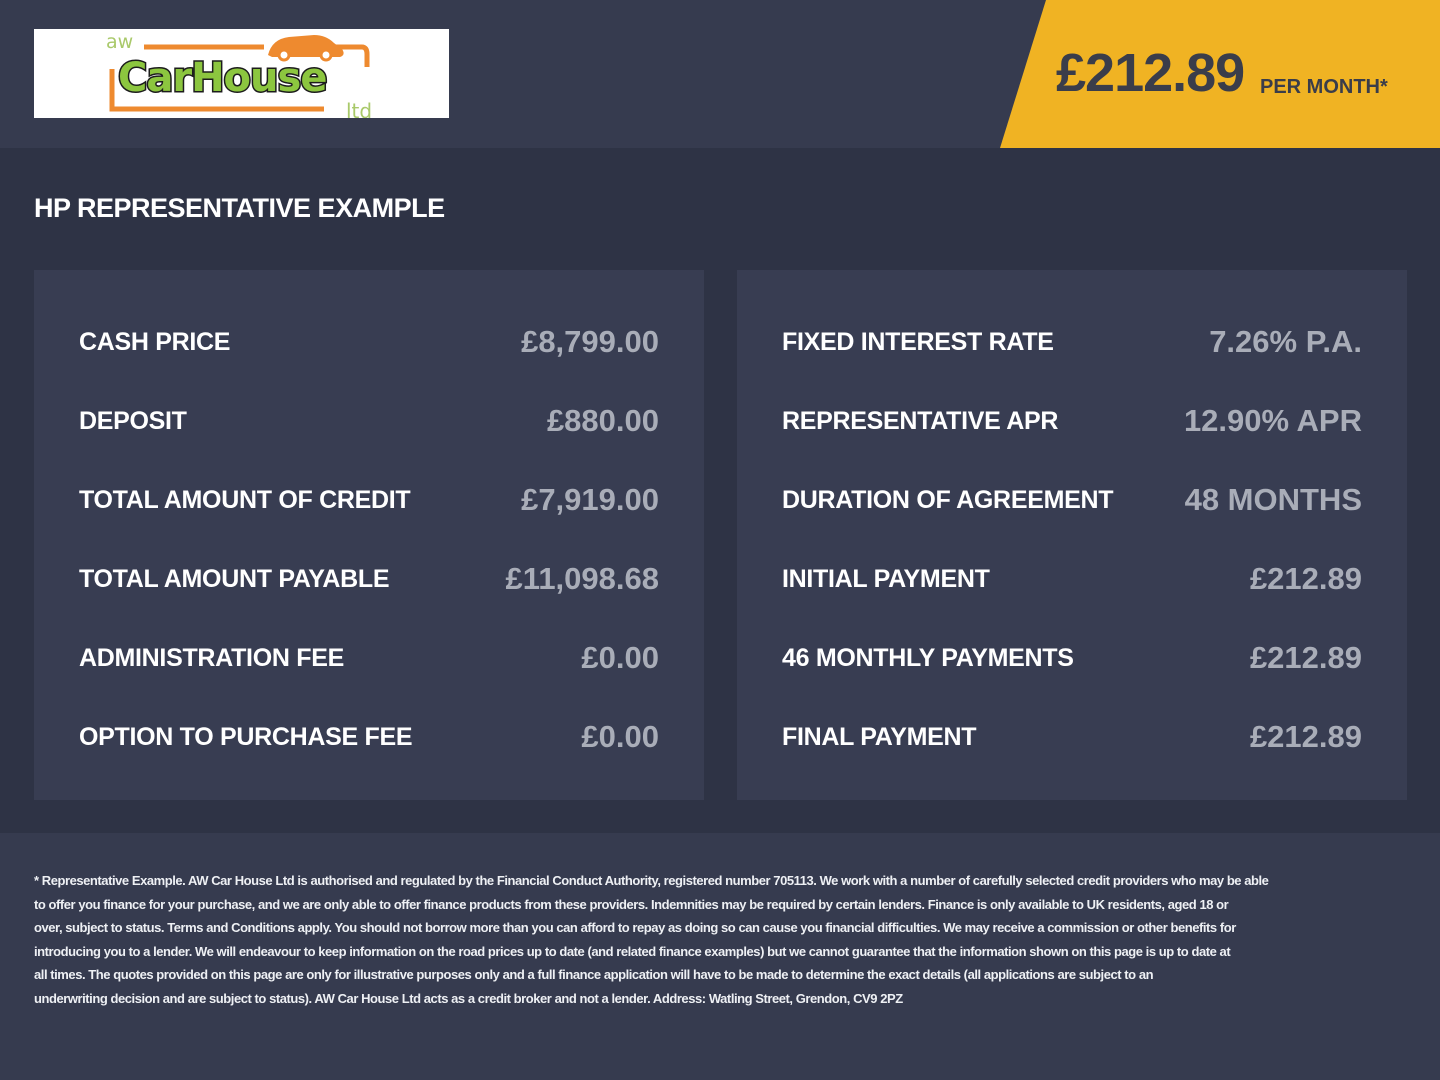 The image size is (1440, 1080). I want to click on label: INITIAL PAYMENT, so click(886, 579).